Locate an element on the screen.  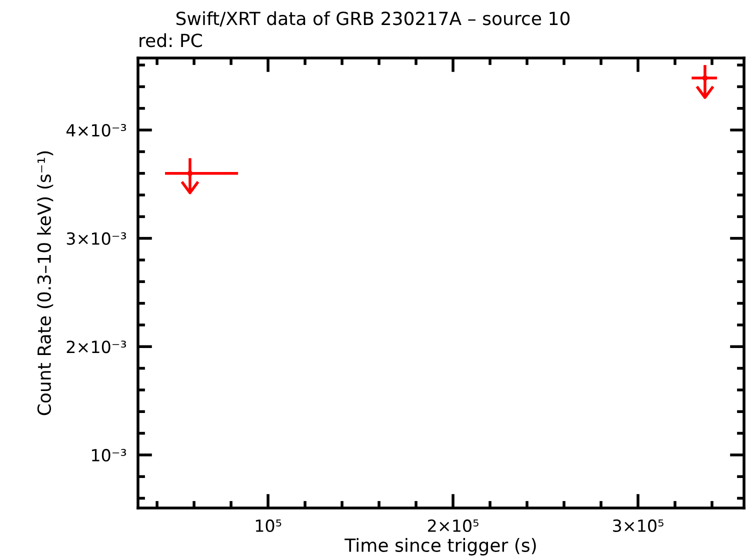
y-tick-label: 2×10⁻³ is located at coordinates (96, 347).